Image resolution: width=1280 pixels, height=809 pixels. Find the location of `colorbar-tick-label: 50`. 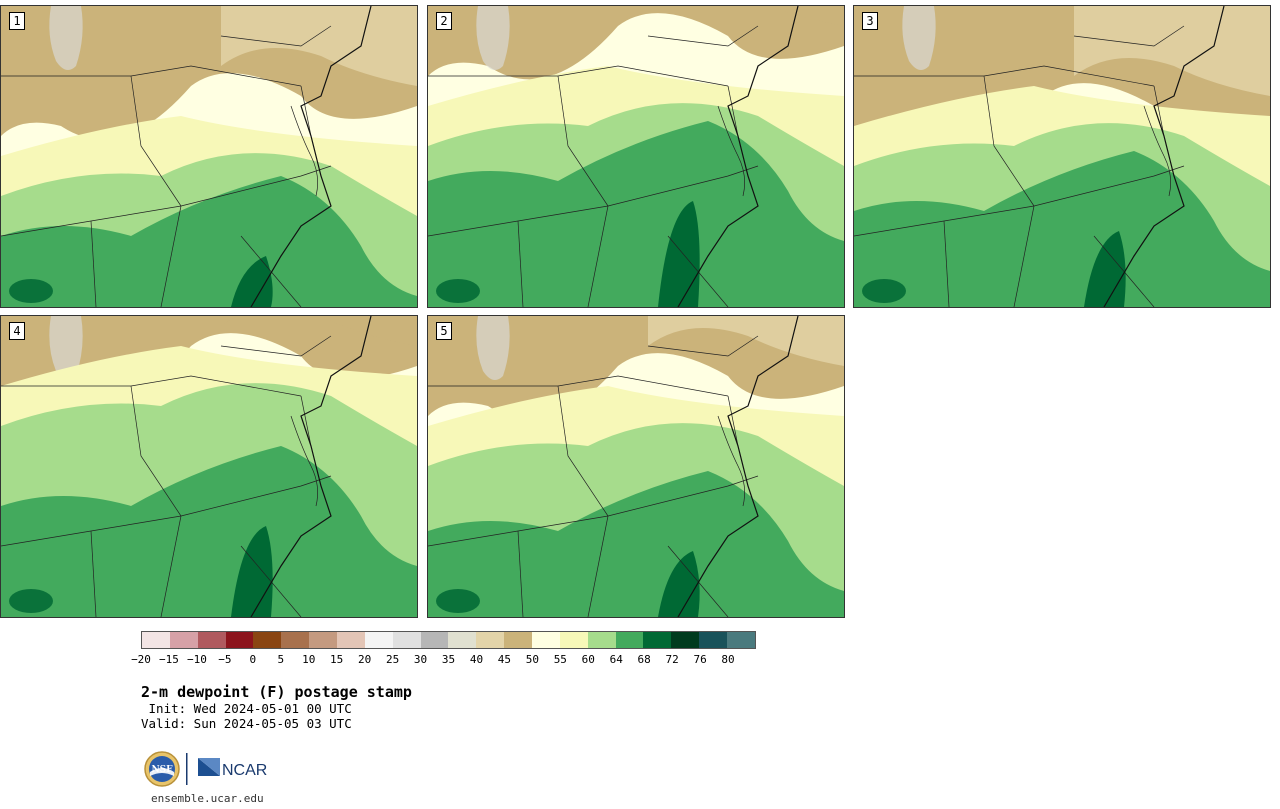

colorbar-tick-label: 50 is located at coordinates (532, 659).